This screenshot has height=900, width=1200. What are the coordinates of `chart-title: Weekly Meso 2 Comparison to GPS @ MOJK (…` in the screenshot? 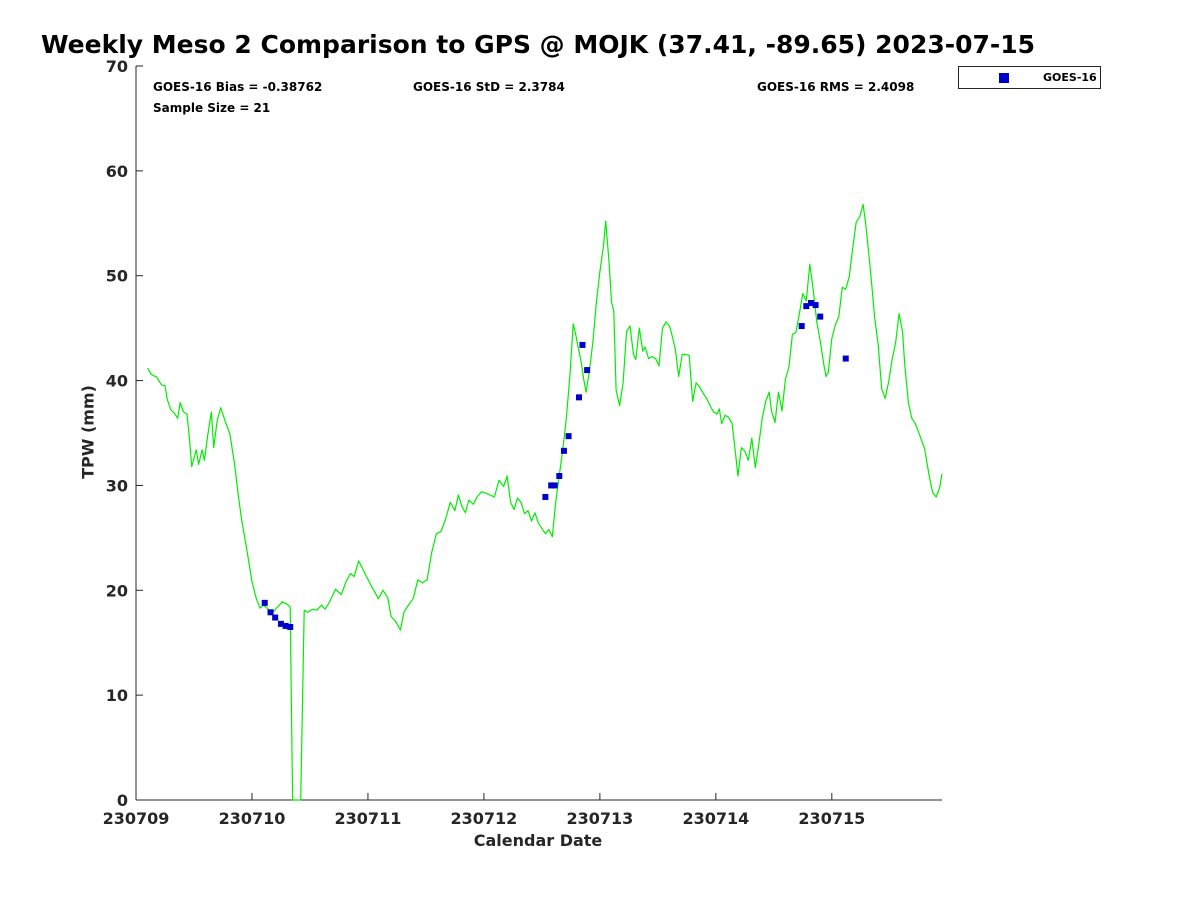 It's located at (538, 44).